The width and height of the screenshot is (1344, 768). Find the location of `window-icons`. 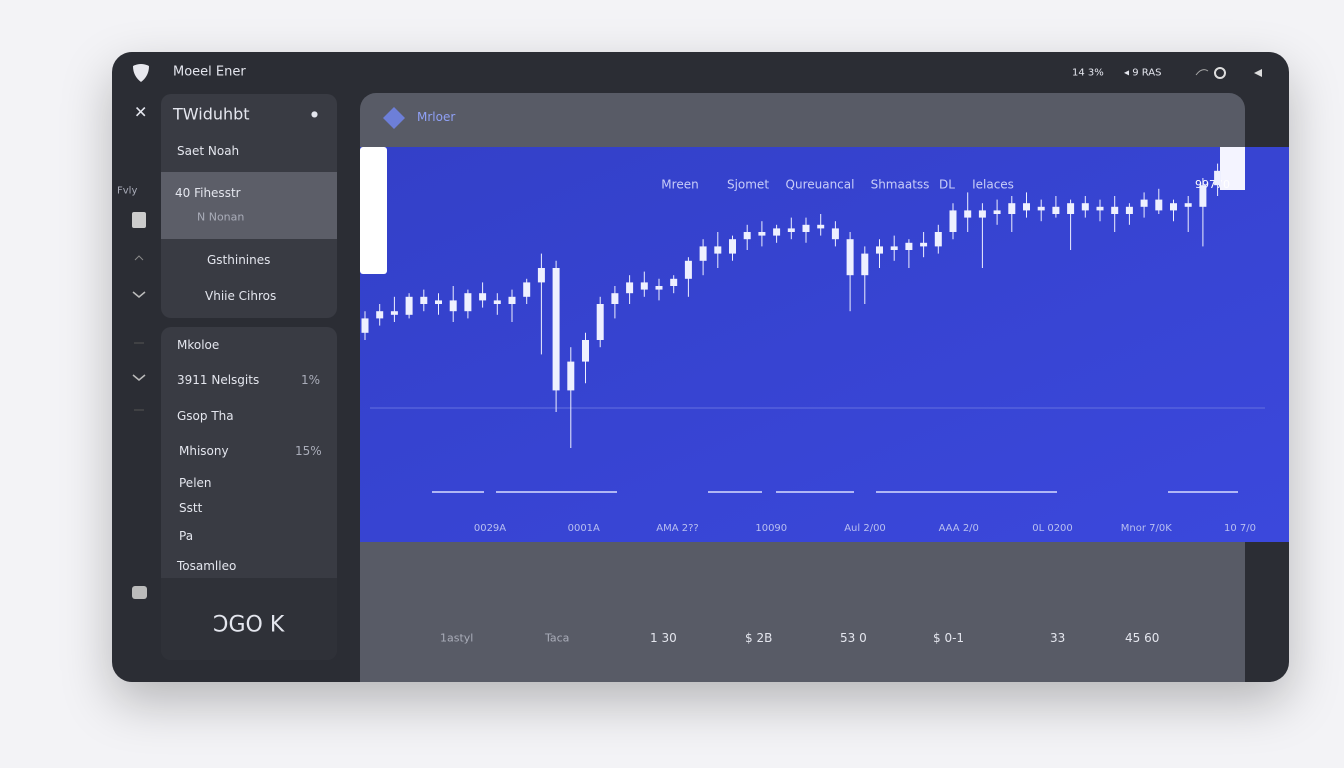

window-icons is located at coordinates (1228, 73).